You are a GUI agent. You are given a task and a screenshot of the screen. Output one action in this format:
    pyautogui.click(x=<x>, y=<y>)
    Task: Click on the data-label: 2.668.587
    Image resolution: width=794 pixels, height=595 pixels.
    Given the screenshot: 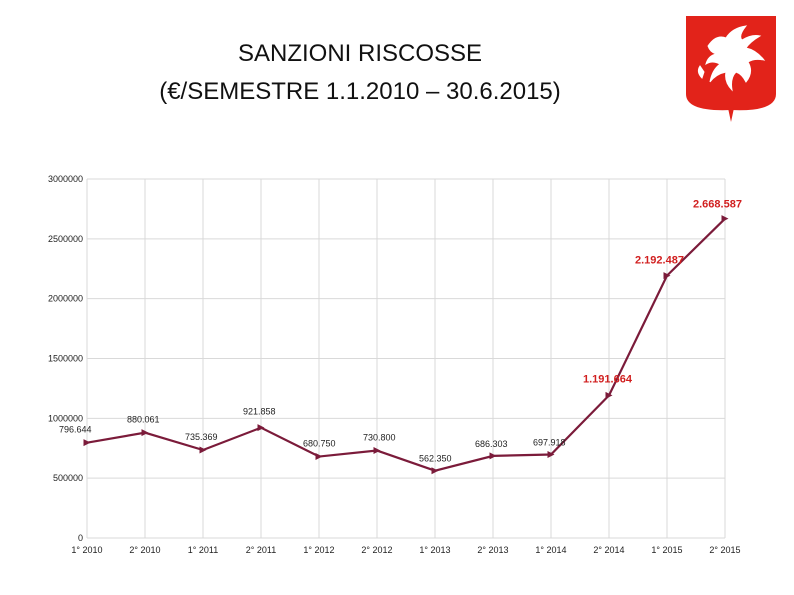 What is the action you would take?
    pyautogui.click(x=717, y=205)
    